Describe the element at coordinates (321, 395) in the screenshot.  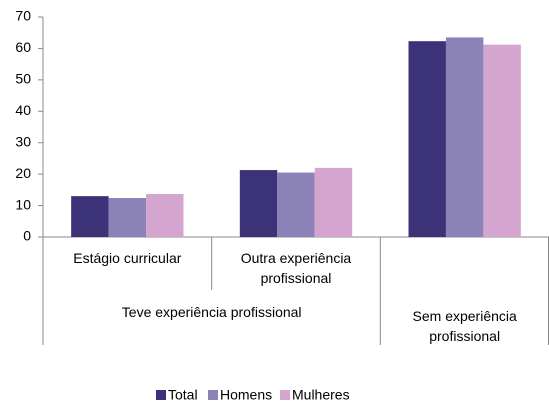
I see `legend-label: Mulheres` at that location.